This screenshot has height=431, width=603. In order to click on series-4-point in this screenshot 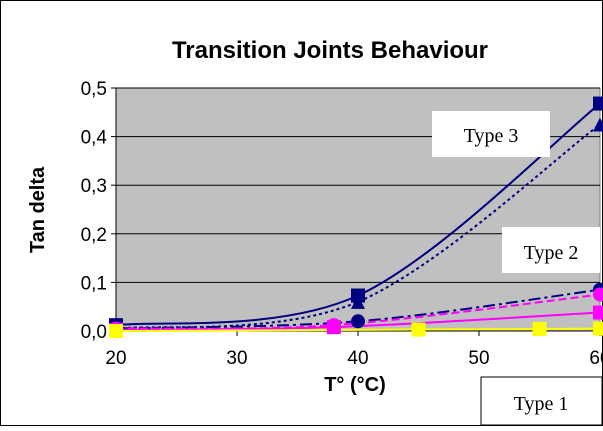, I will do `click(598, 294)`.